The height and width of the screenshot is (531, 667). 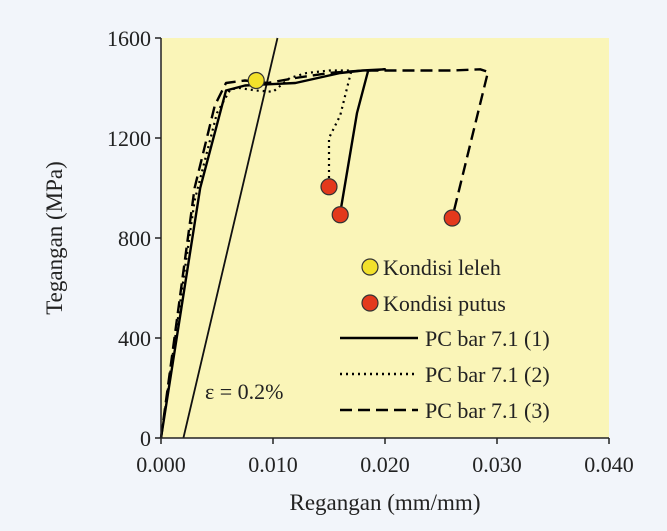 What do you see at coordinates (609, 464) in the screenshot?
I see `x-tick-label: 0.040` at bounding box center [609, 464].